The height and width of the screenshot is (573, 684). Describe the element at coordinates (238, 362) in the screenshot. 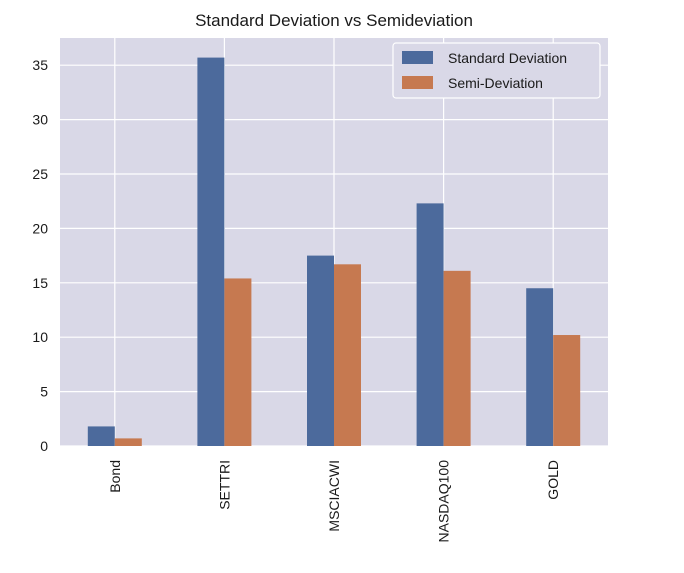

I see `bar-settri-semi-deviation` at that location.